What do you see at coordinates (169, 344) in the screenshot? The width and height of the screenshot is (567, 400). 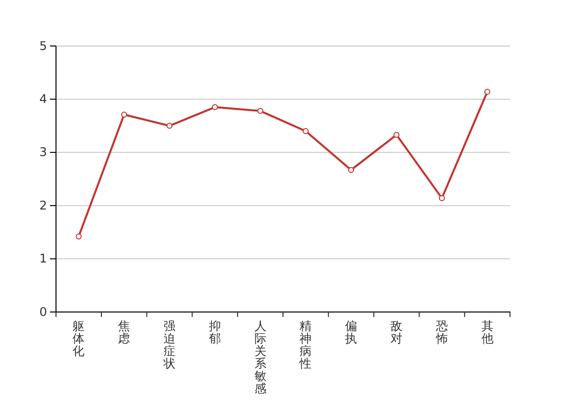 I see `x-tick-label: 强迫症状` at bounding box center [169, 344].